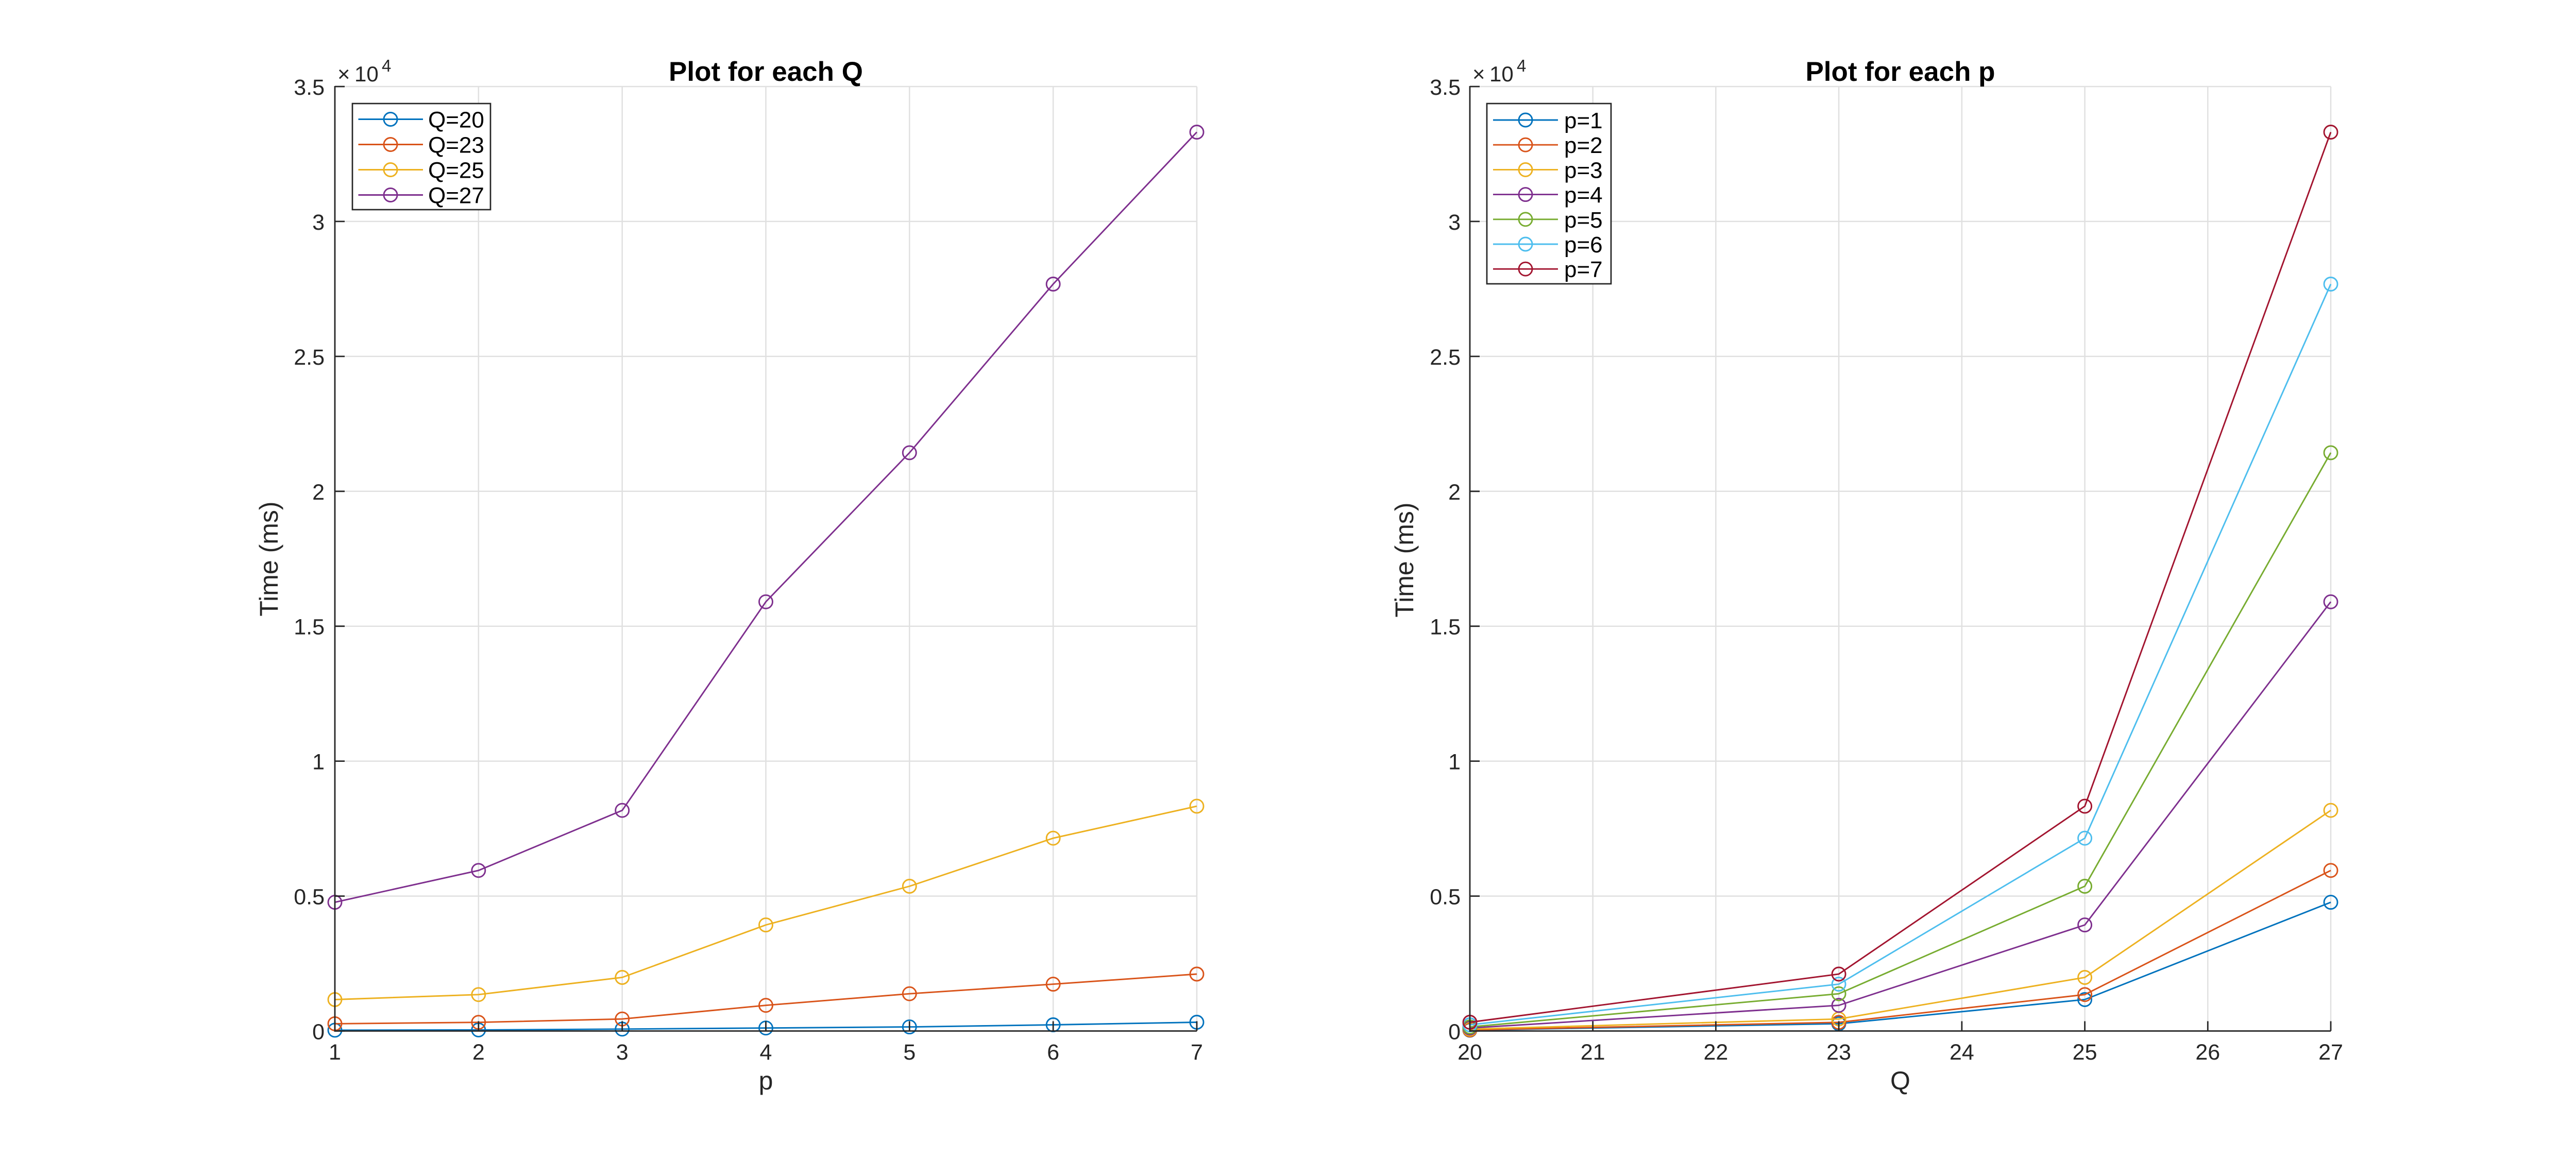 Image resolution: width=2576 pixels, height=1159 pixels. I want to click on svg-text: 7, so click(1197, 1052).